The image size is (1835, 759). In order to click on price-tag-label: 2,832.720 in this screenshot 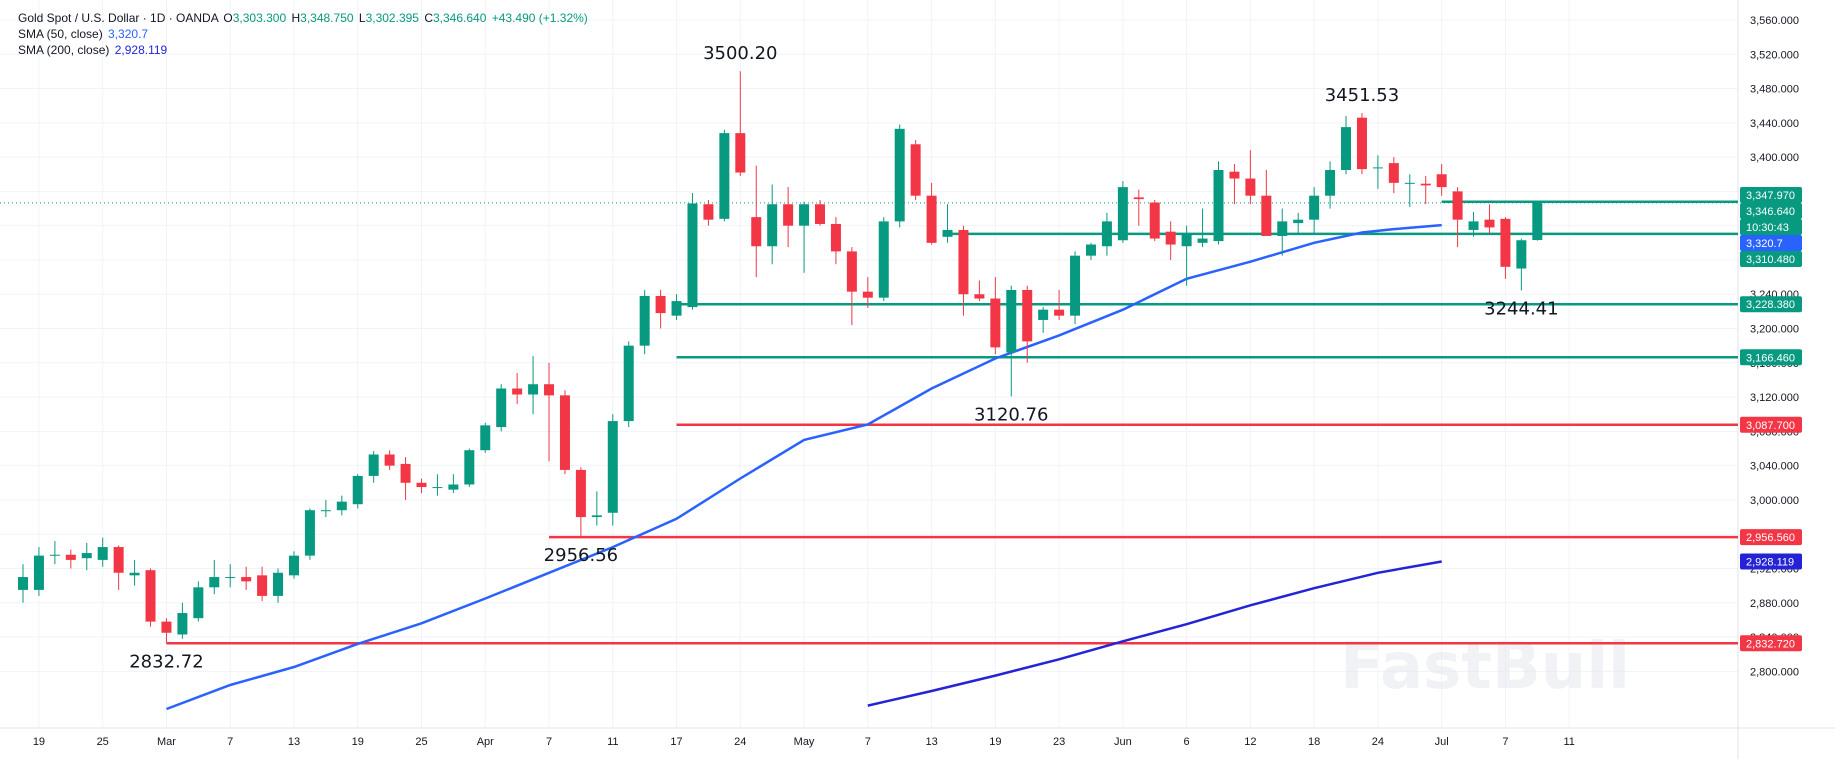, I will do `click(1770, 644)`.